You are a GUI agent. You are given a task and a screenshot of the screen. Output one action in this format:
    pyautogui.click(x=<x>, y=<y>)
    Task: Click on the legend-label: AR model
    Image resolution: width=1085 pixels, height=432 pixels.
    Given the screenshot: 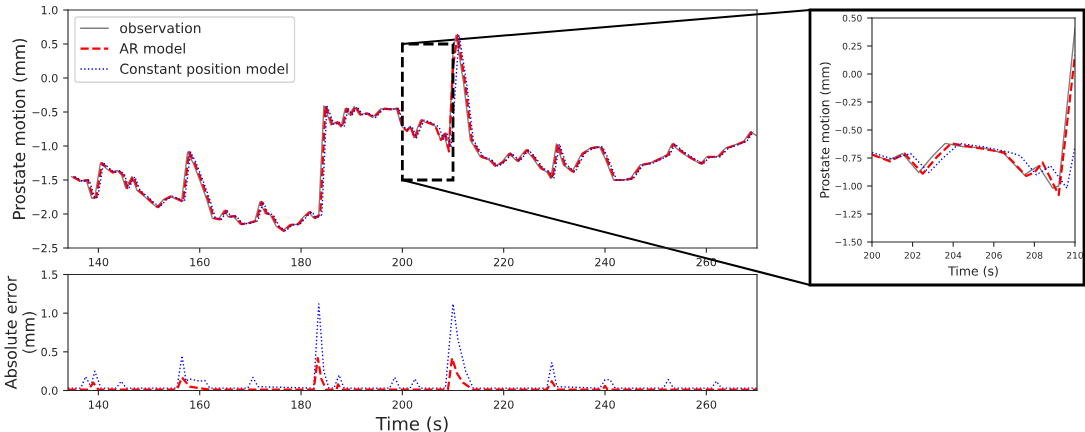 What is the action you would take?
    pyautogui.click(x=152, y=48)
    